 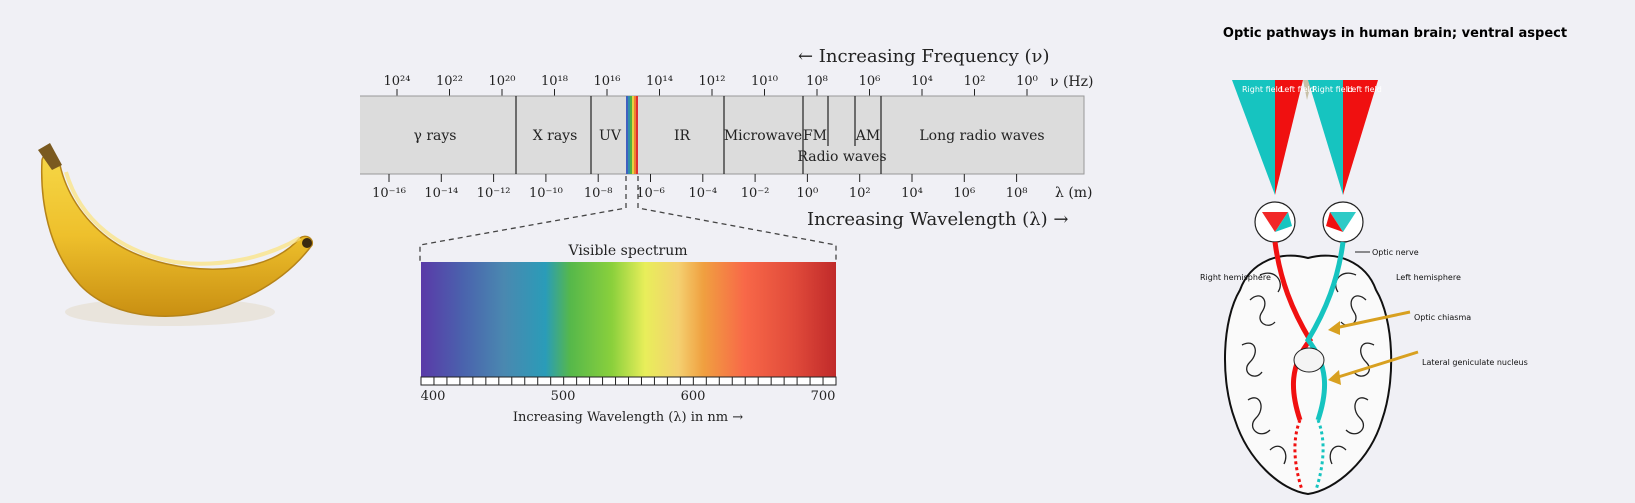 What do you see at coordinates (815, 136) in the screenshot?
I see `band-fm: FM` at bounding box center [815, 136].